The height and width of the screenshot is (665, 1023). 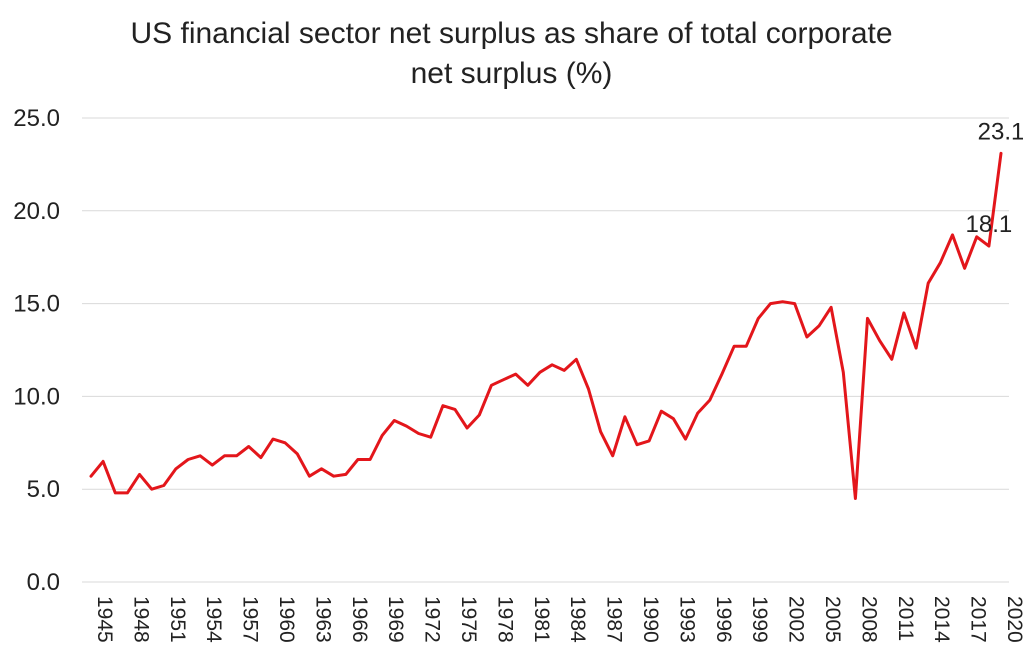 What do you see at coordinates (994, 178) in the screenshot?
I see `data-labels: 18.1 23.1` at bounding box center [994, 178].